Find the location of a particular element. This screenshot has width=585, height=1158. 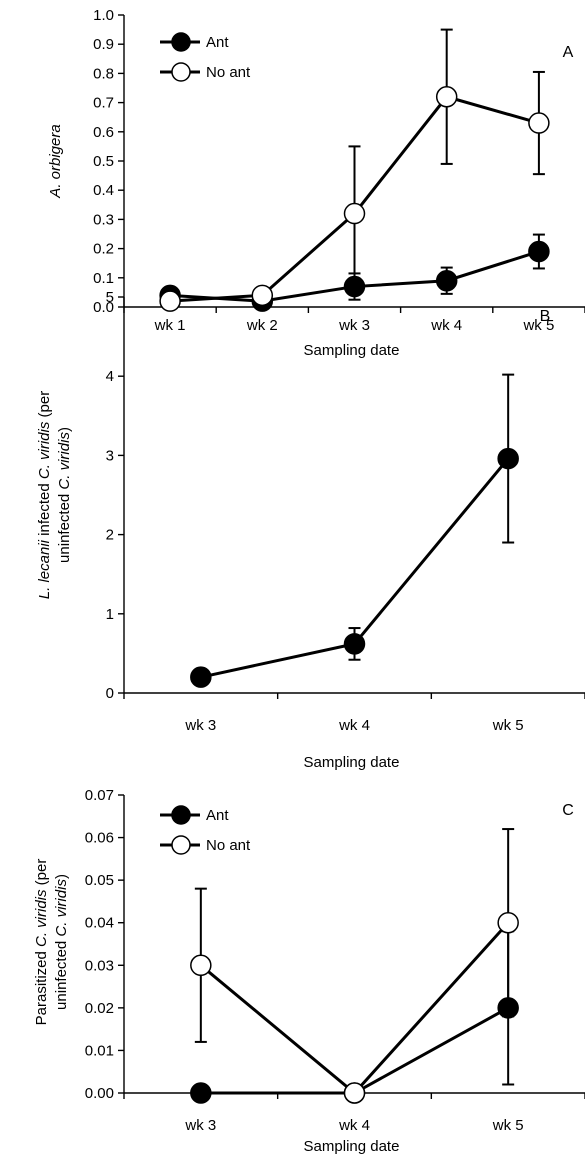

y-tick-label: 1.0 is located at coordinates (103, 15).